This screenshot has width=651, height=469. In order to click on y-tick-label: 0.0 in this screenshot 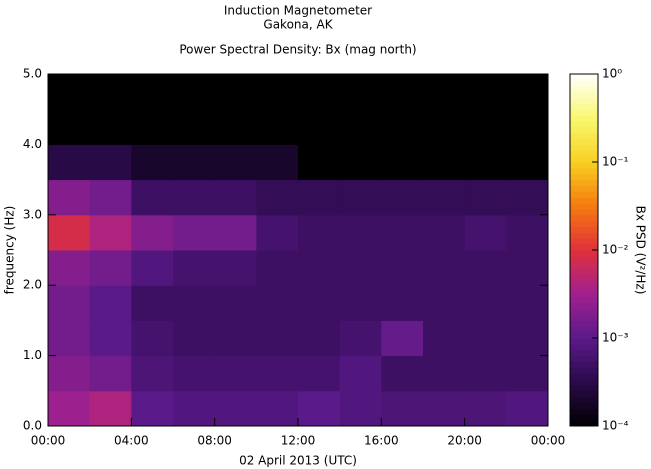, I will do `click(32, 426)`.